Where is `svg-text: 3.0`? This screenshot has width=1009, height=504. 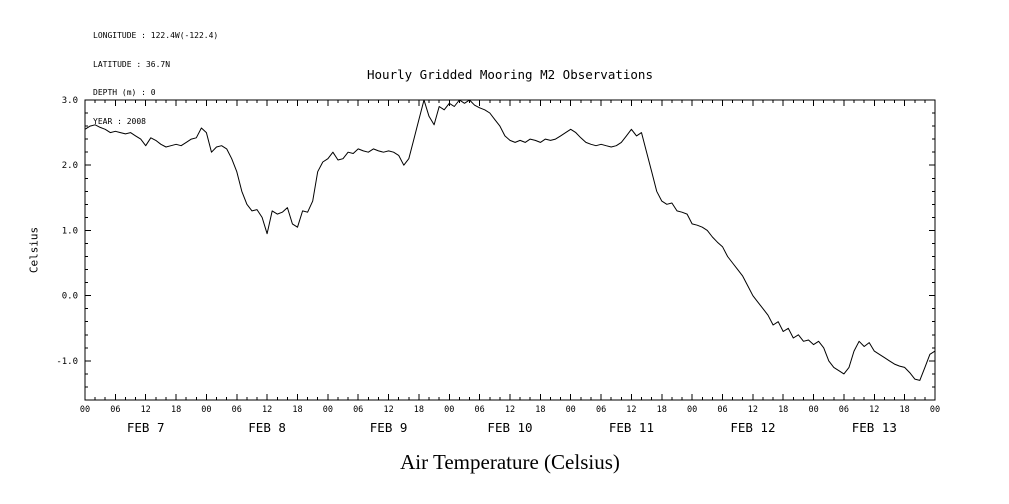
svg-text: 3.0 is located at coordinates (70, 101).